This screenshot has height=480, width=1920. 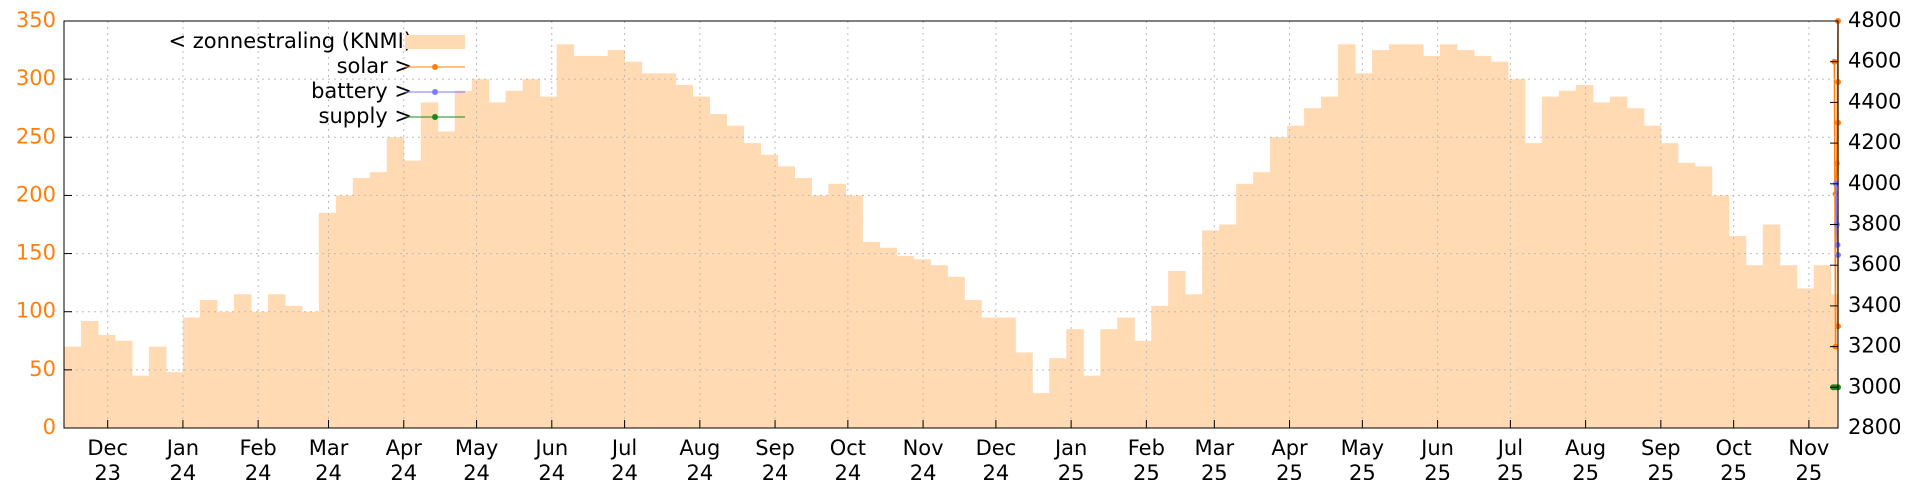 What do you see at coordinates (1874, 305) in the screenshot?
I see `y2-tick-label: 3400` at bounding box center [1874, 305].